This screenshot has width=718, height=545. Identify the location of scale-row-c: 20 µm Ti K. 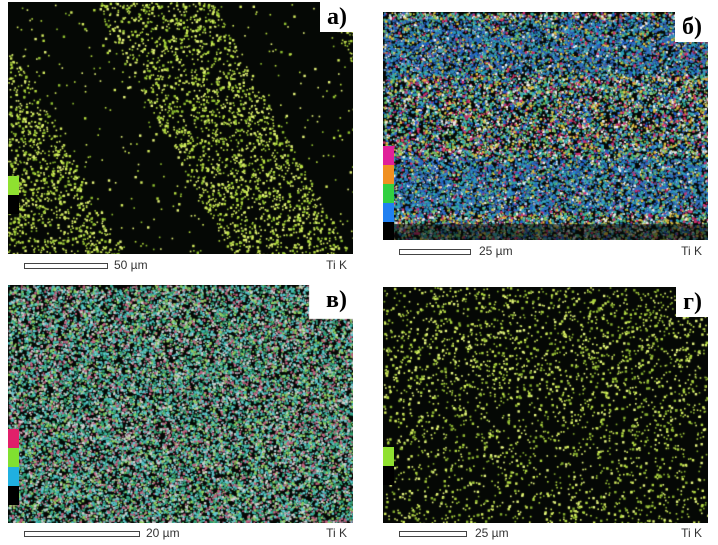
(180, 535).